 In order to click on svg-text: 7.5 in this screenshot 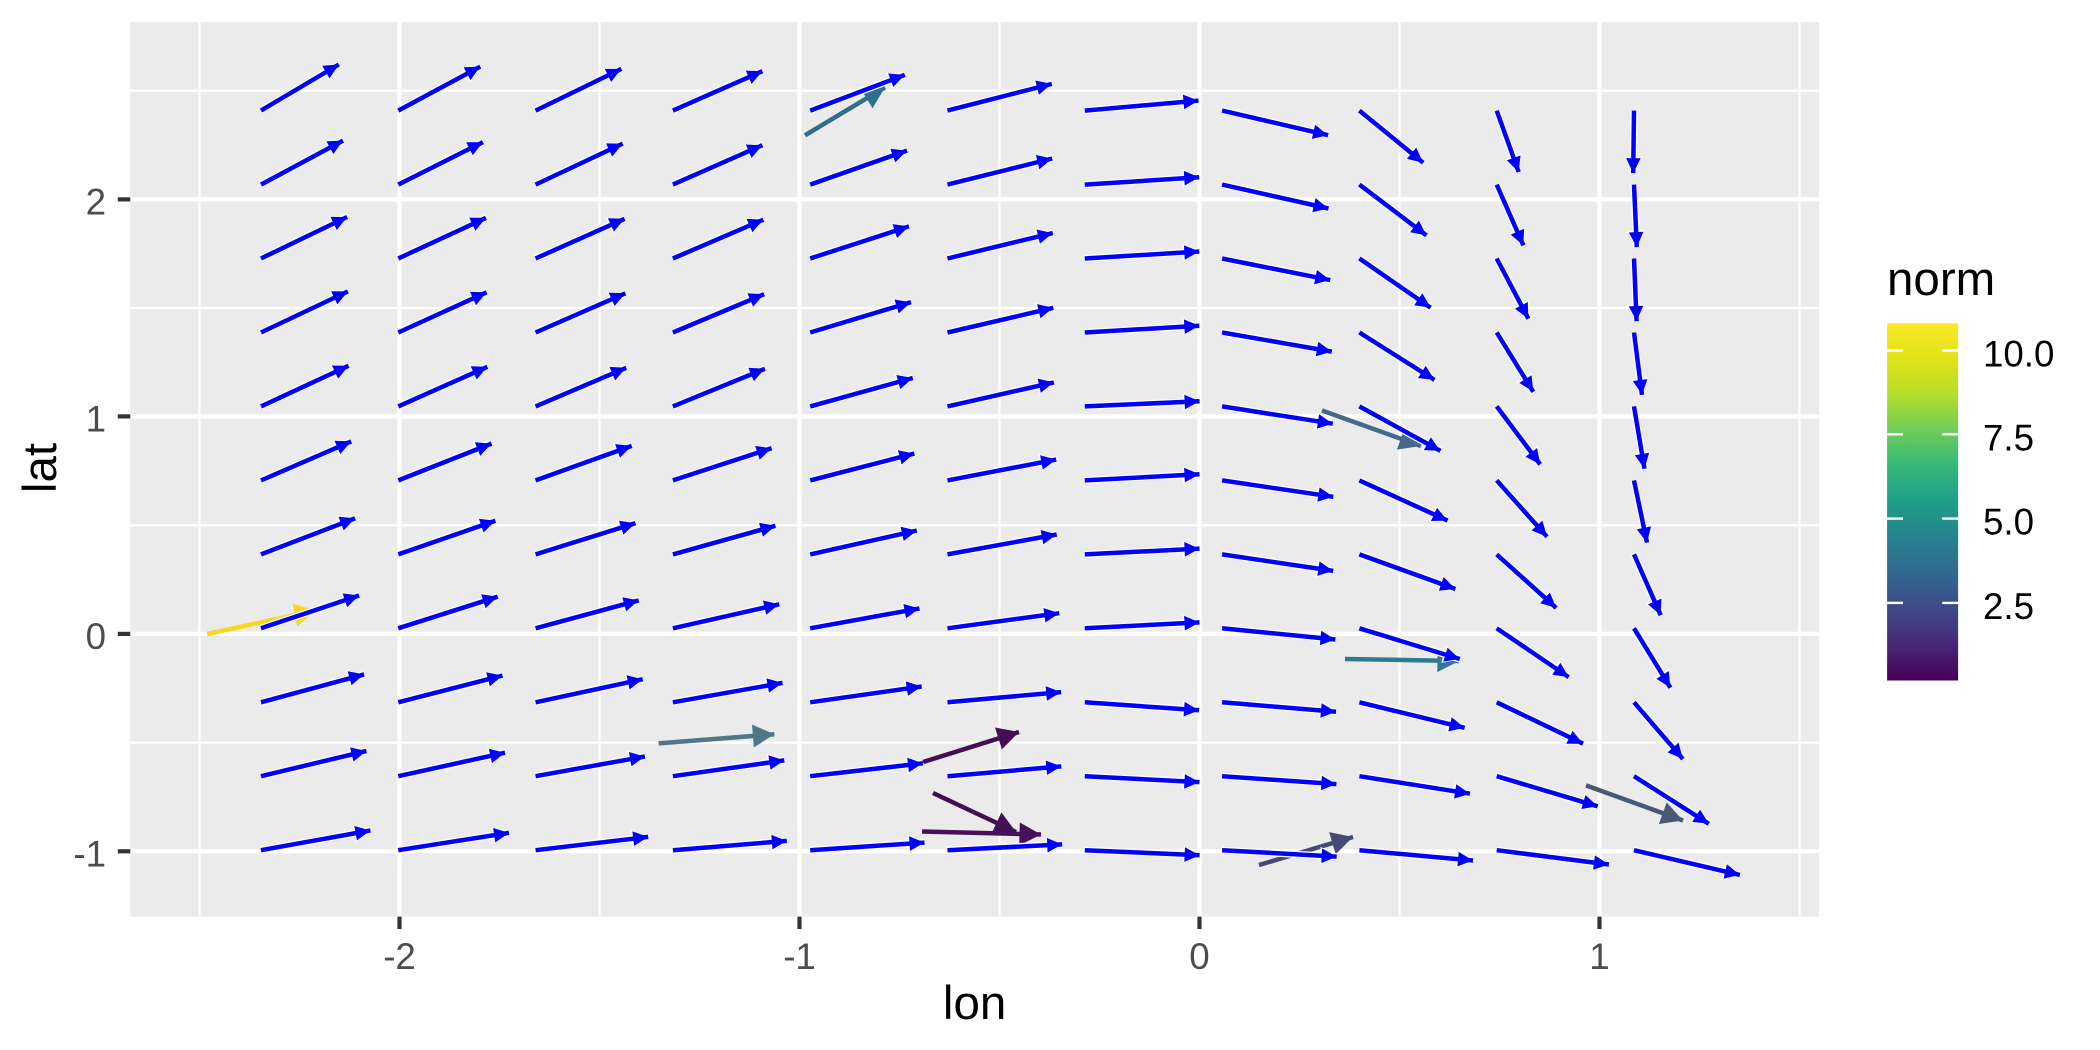, I will do `click(2008, 437)`.